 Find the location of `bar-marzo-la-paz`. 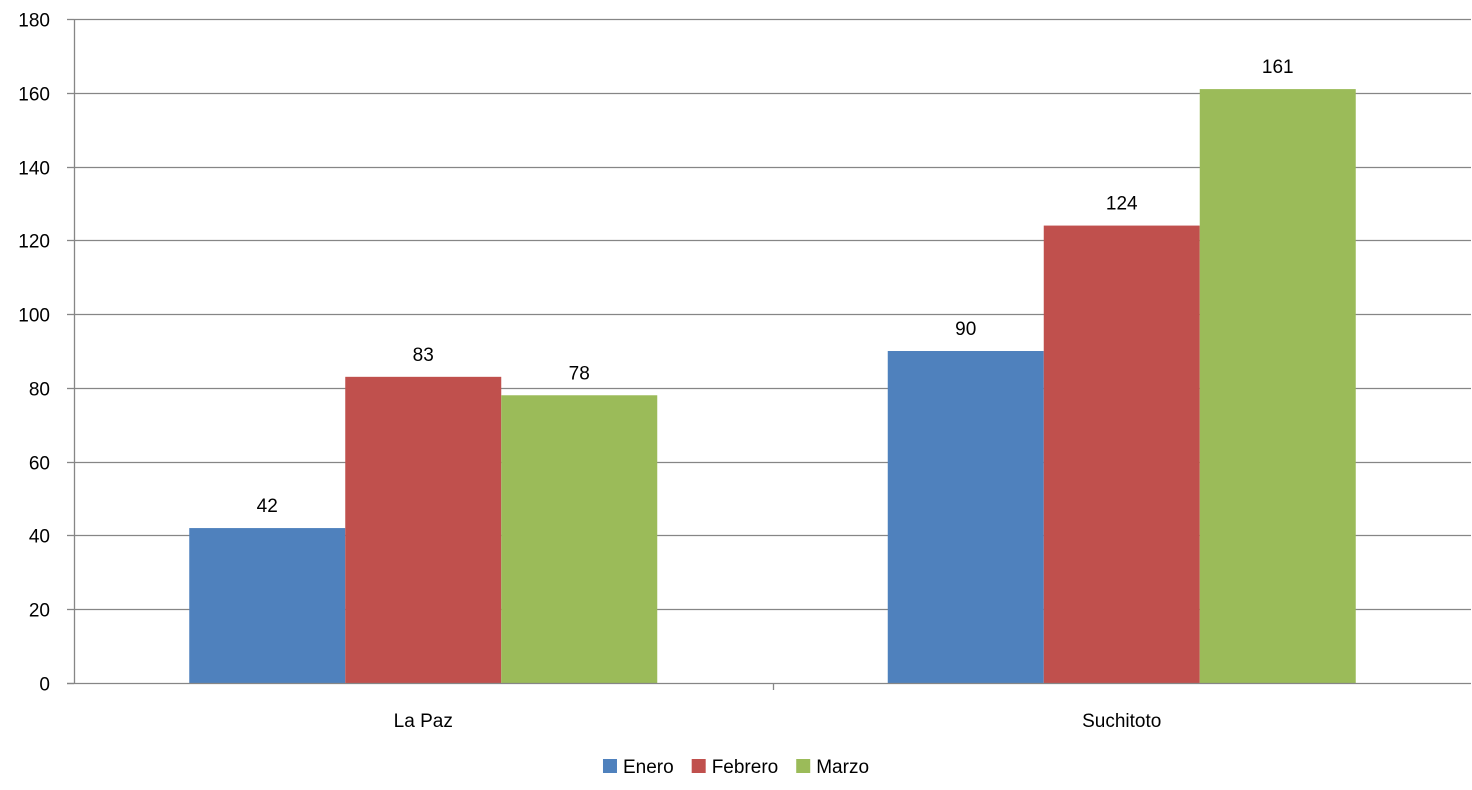

bar-marzo-la-paz is located at coordinates (579, 539).